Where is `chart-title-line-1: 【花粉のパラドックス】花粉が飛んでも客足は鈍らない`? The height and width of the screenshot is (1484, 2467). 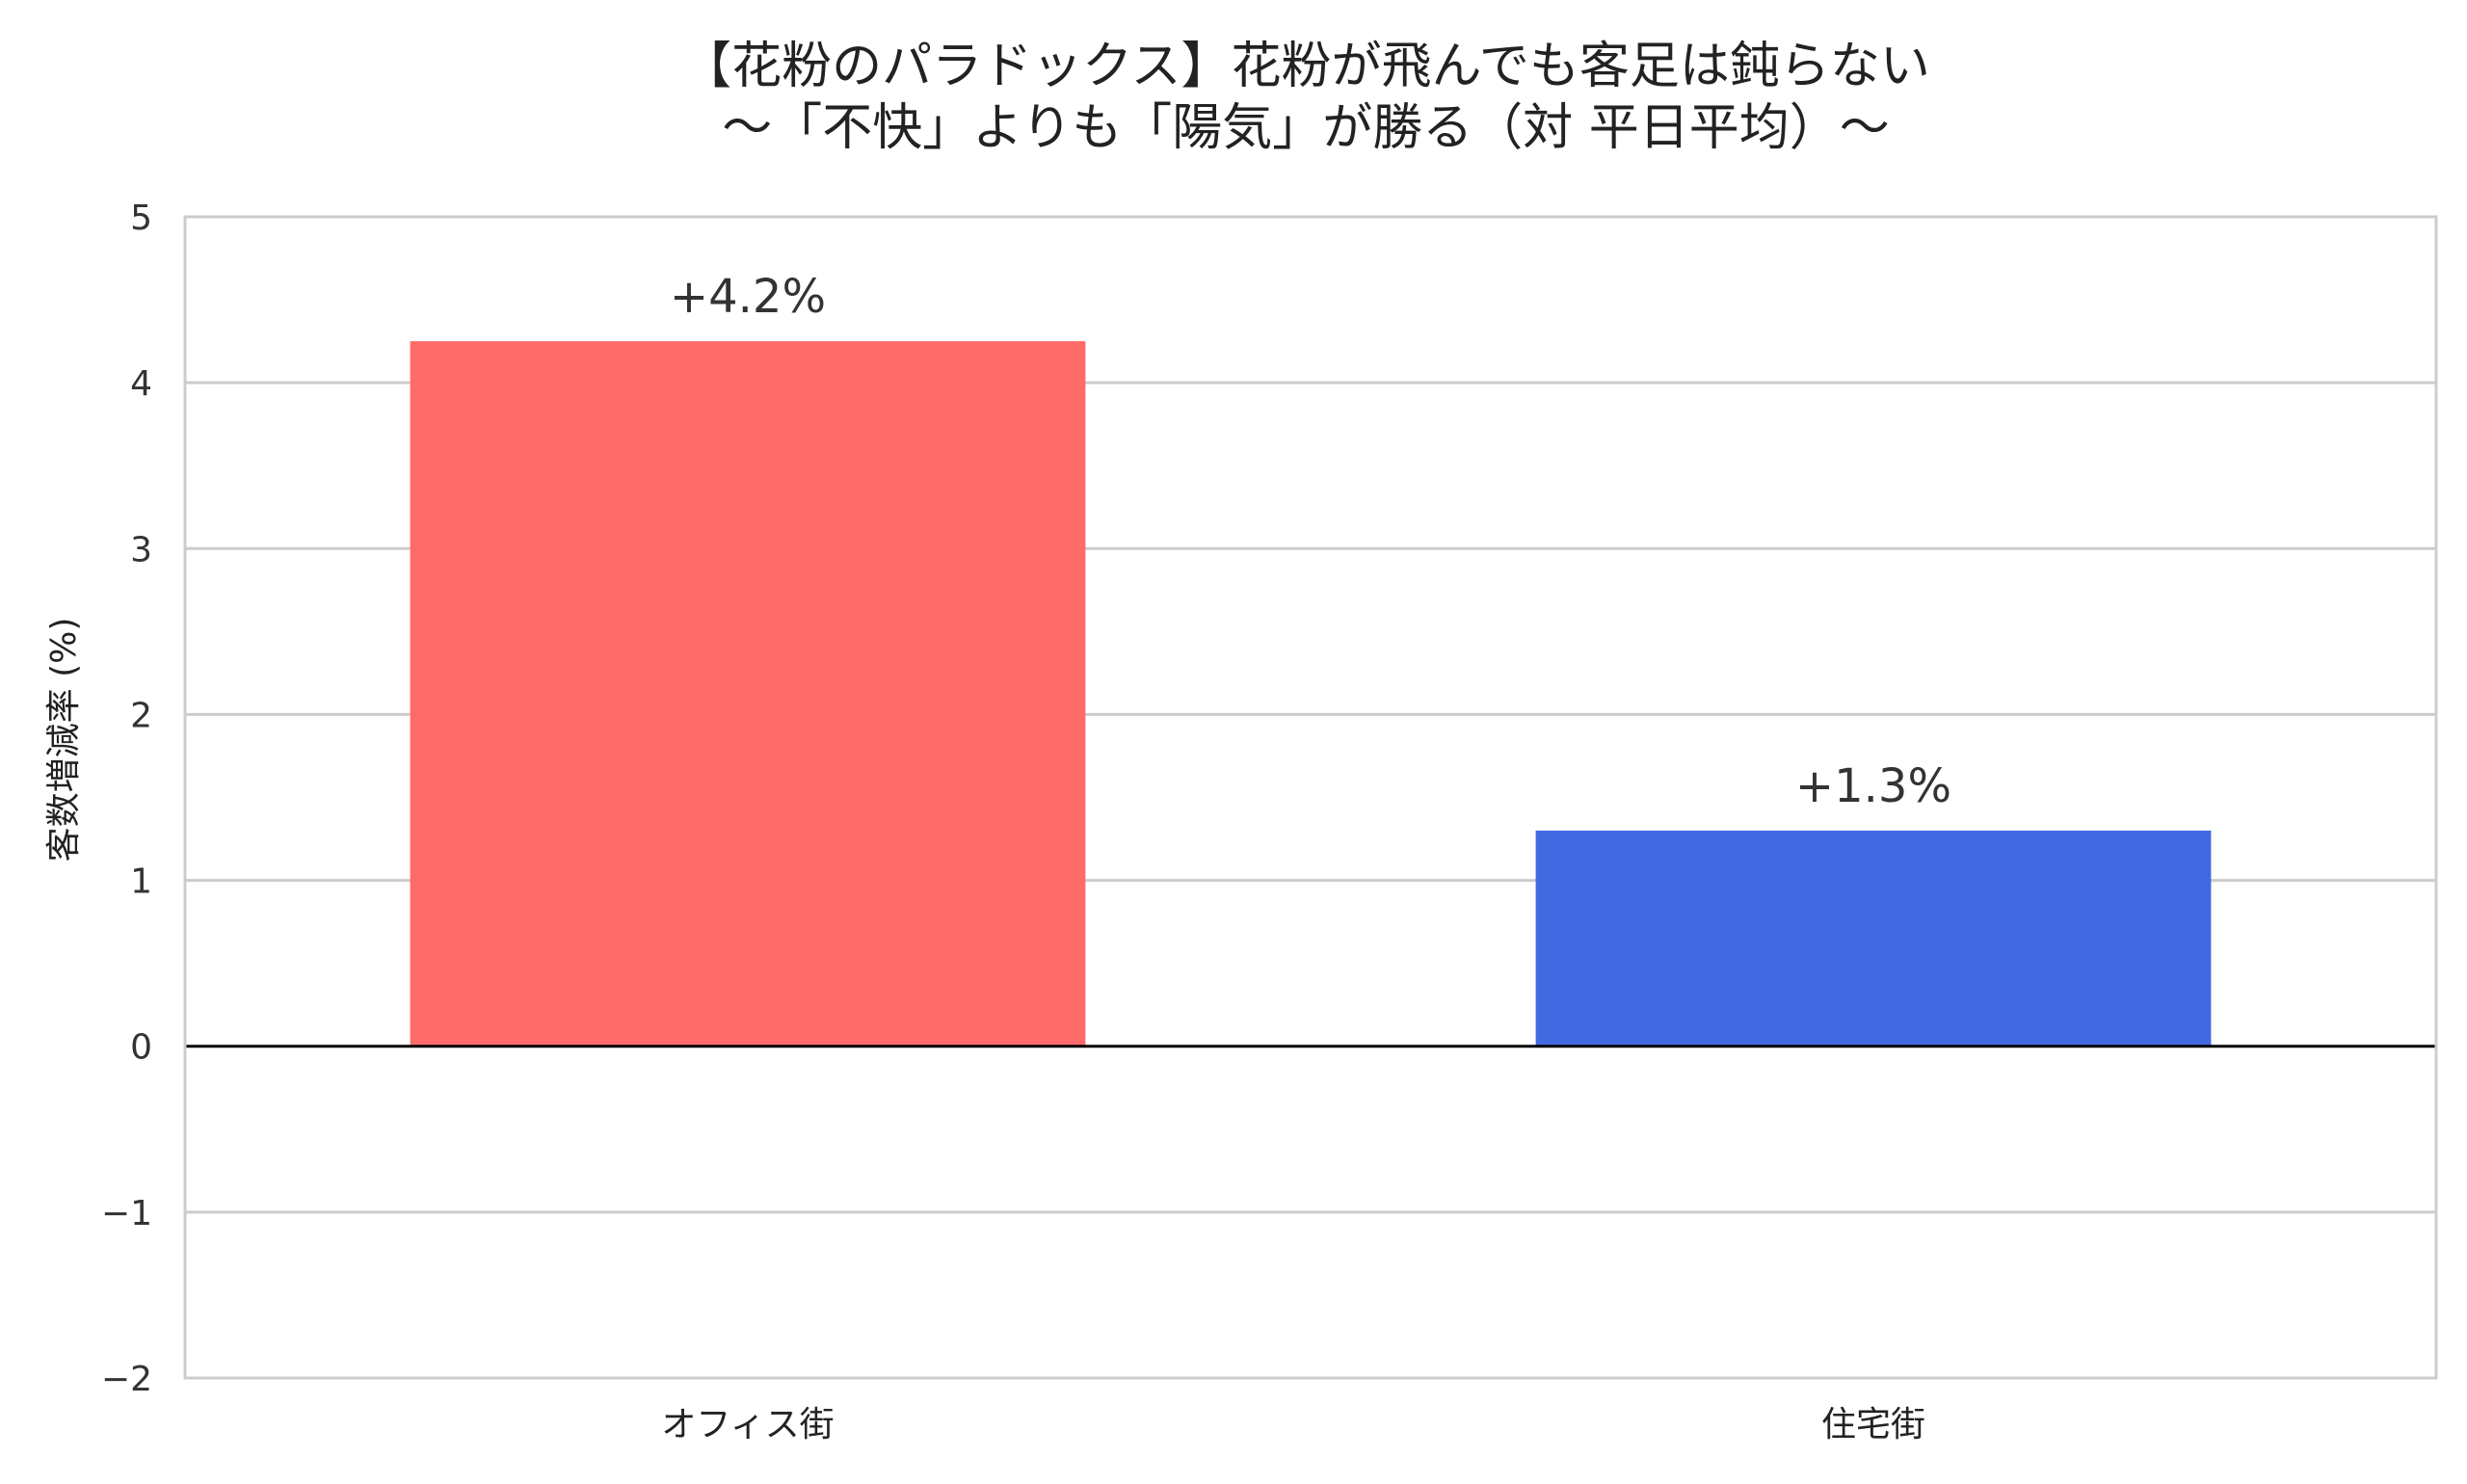 chart-title-line-1: 【花粉のパラドックス】花粉が飛んでも客足は鈍らない is located at coordinates (1305, 66).